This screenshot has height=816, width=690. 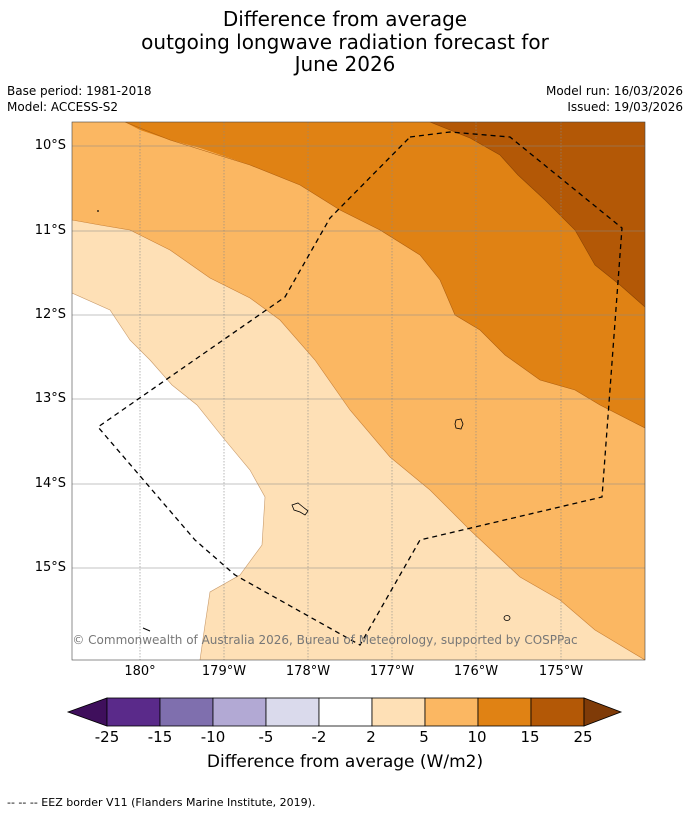 What do you see at coordinates (319, 737) in the screenshot?
I see `cb-tick-neg2: -2` at bounding box center [319, 737].